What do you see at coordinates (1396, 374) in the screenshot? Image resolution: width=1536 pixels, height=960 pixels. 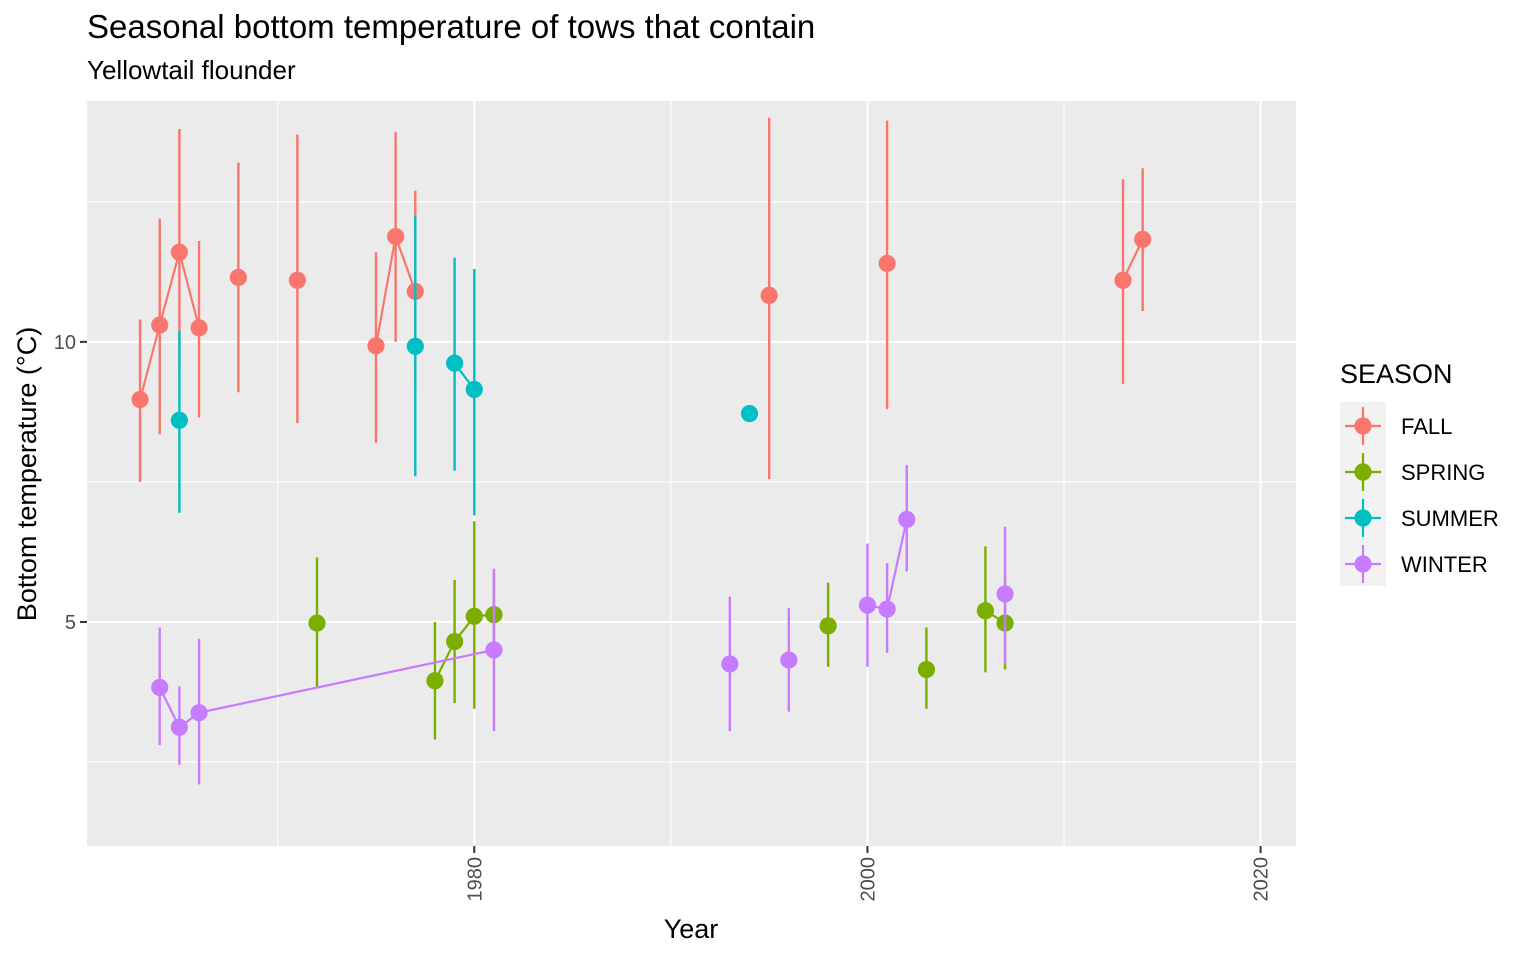 I see `legend-title: SEASON` at bounding box center [1396, 374].